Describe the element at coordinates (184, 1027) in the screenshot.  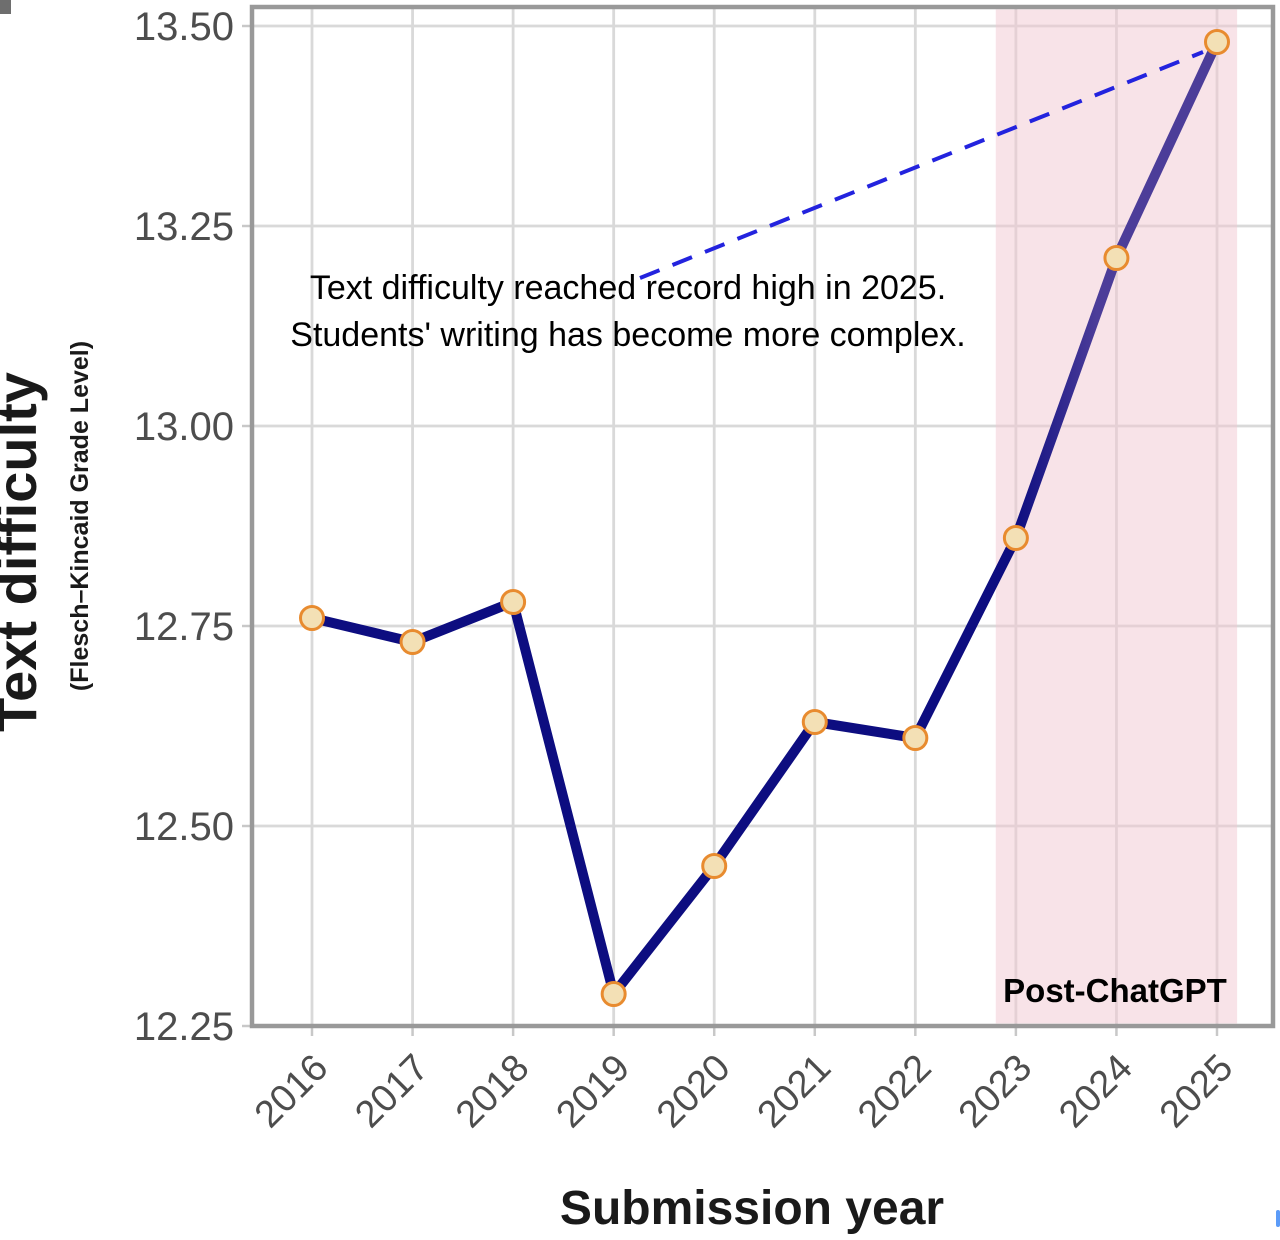
I see `y-tick-label-12.25: 12.25` at that location.